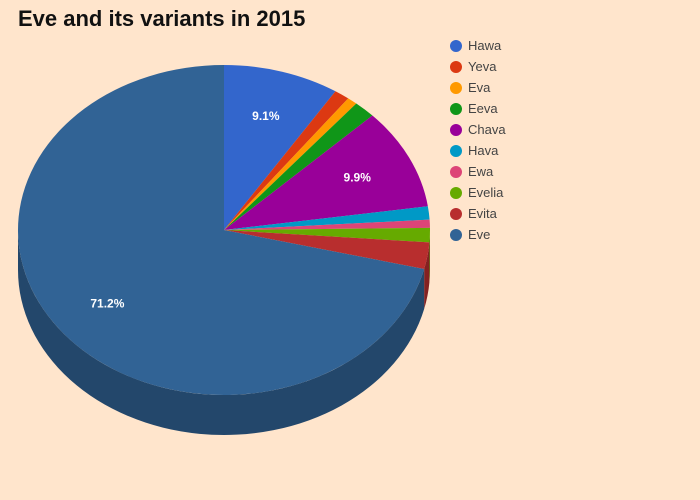  Describe the element at coordinates (483, 108) in the screenshot. I see `legend-label: Eeva` at that location.